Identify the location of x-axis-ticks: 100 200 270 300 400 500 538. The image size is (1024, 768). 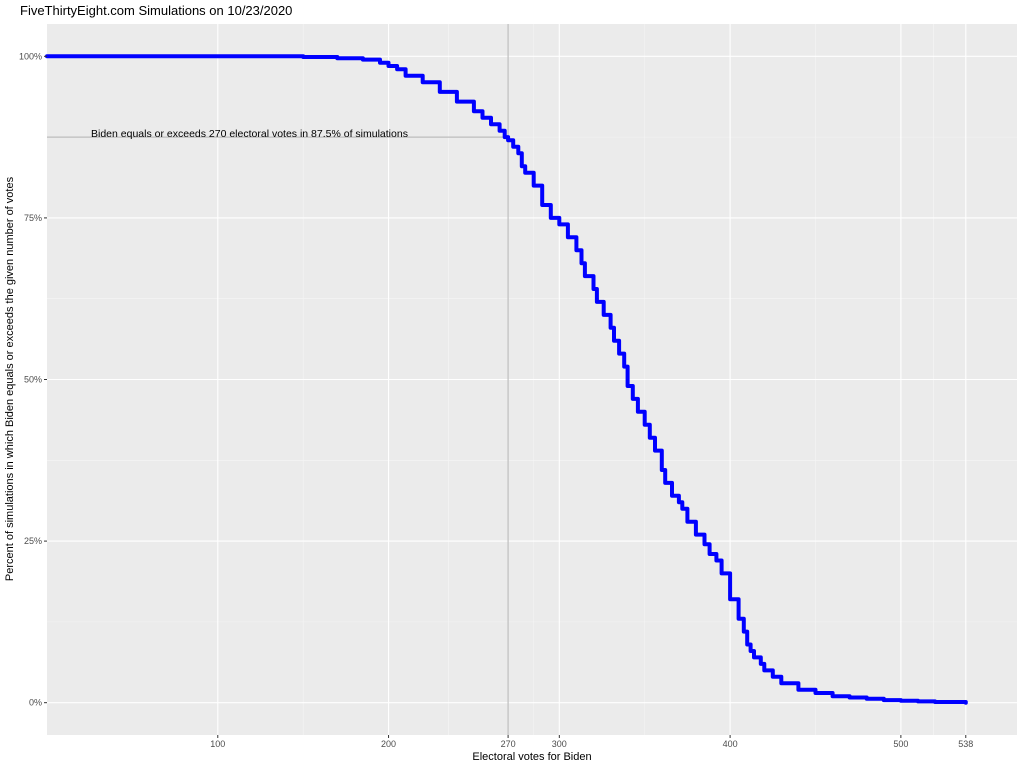
(591, 742).